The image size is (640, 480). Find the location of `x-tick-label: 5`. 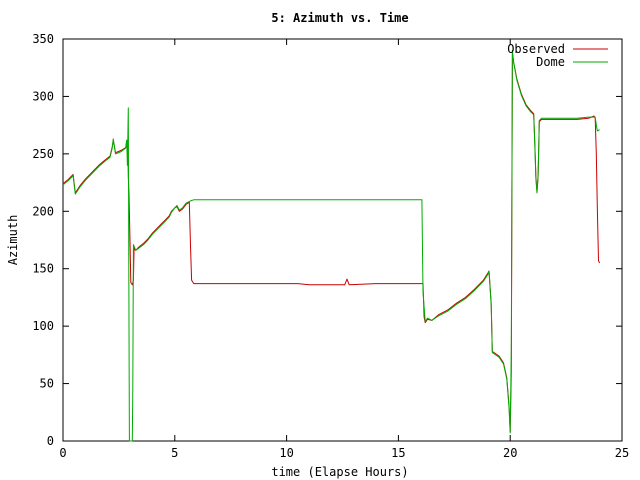

x-tick-label: 5 is located at coordinates (174, 453).